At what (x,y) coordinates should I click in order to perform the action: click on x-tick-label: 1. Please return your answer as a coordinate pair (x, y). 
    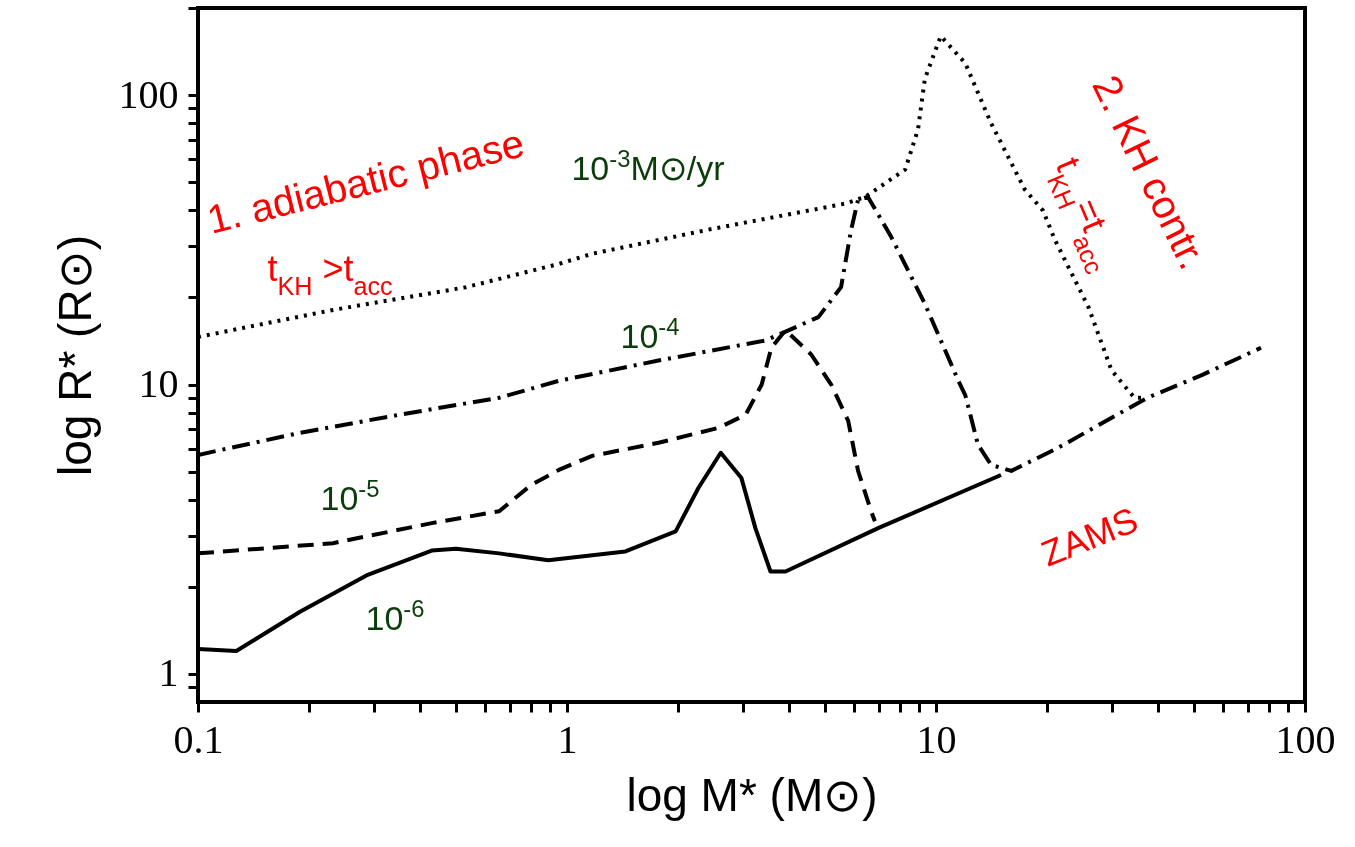
    Looking at the image, I should click on (567, 739).